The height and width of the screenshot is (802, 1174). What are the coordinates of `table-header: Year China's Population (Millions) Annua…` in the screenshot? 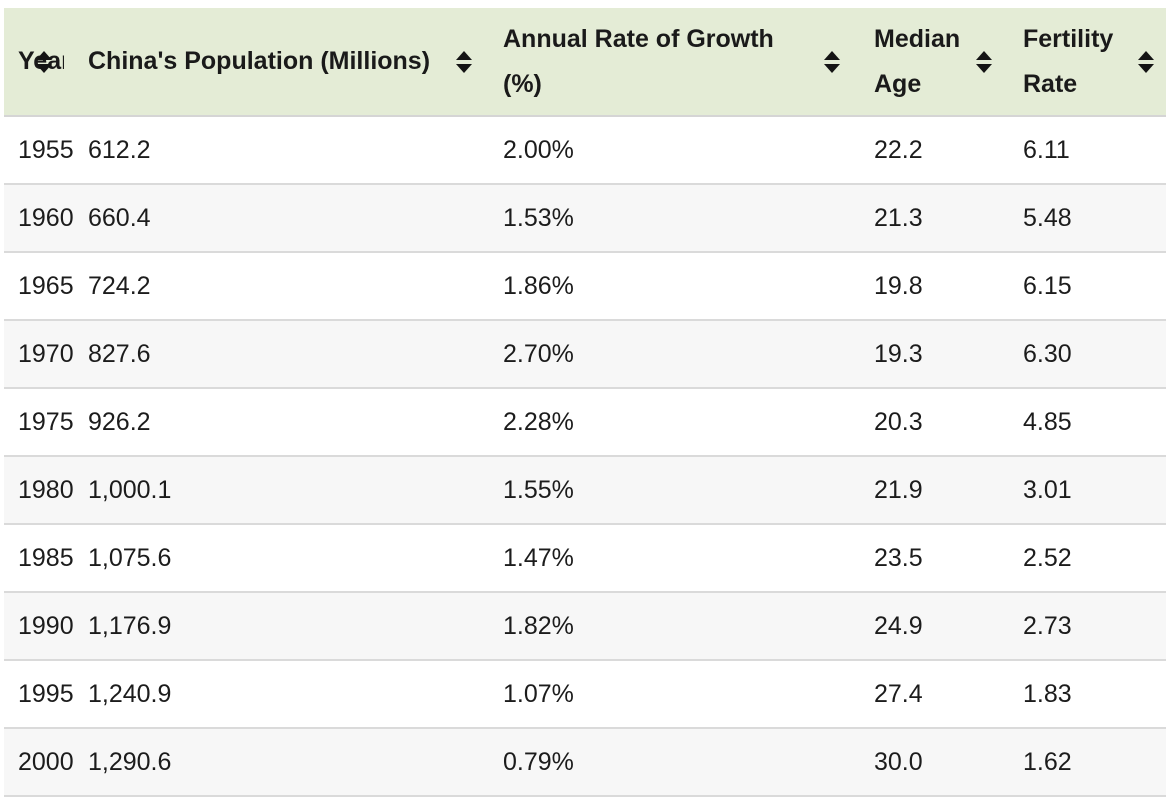 It's located at (585, 62).